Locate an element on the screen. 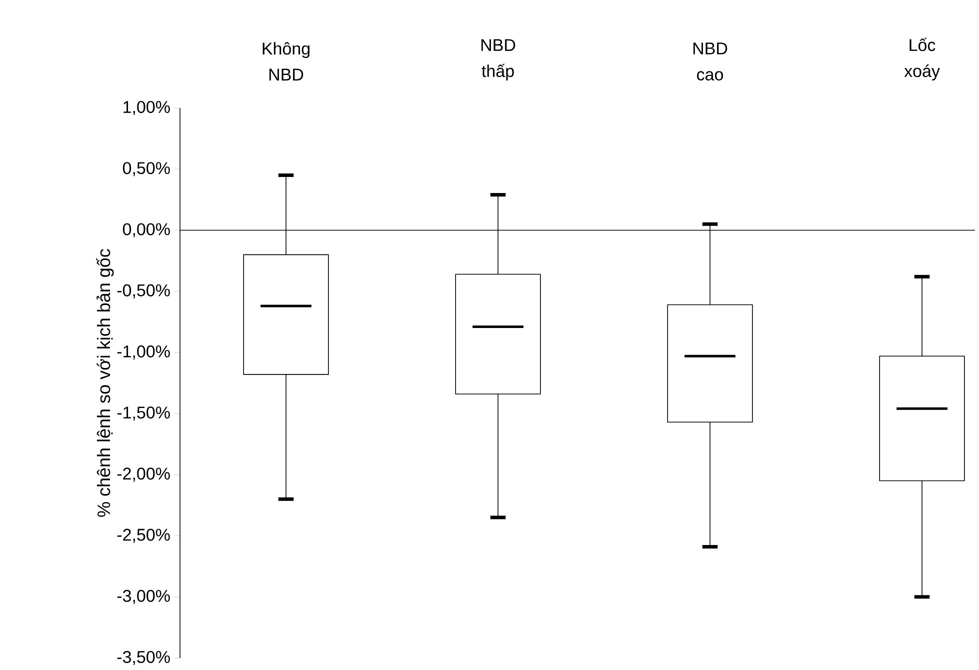 Image resolution: width=979 pixels, height=670 pixels. y-tick-label: -1,50% is located at coordinates (143, 413).